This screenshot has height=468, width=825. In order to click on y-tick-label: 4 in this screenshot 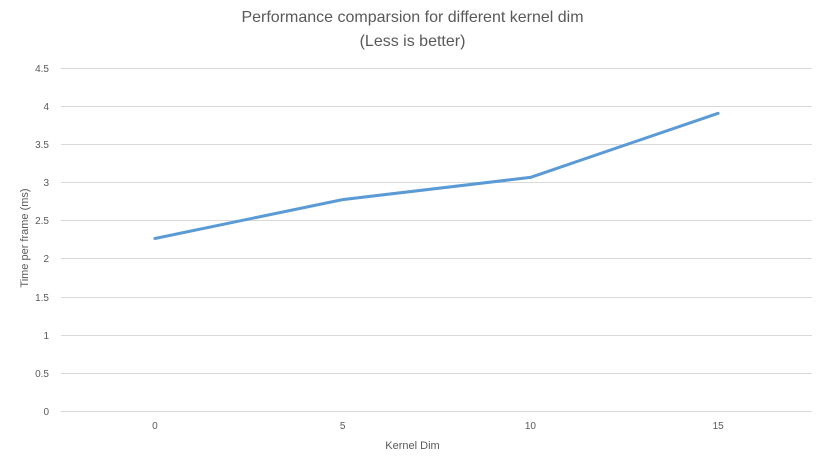, I will do `click(46, 107)`.